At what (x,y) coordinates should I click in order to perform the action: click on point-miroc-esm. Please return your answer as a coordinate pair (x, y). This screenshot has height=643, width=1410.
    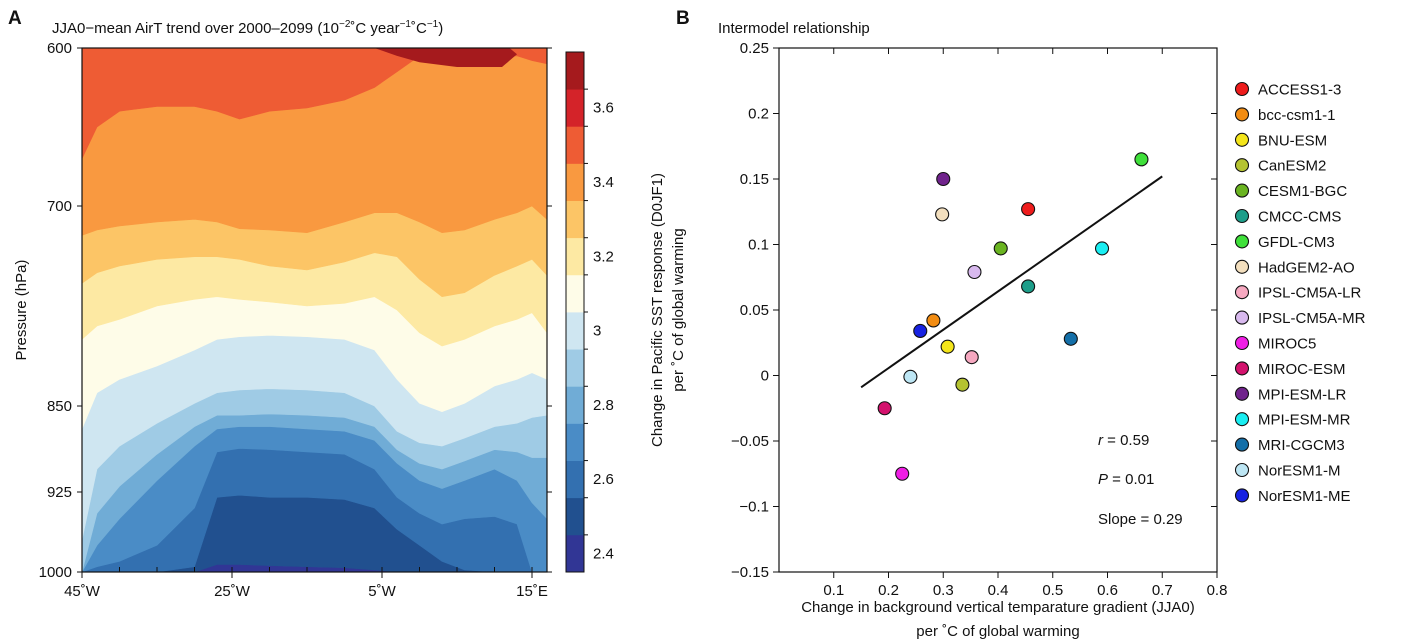
    Looking at the image, I should click on (884, 408).